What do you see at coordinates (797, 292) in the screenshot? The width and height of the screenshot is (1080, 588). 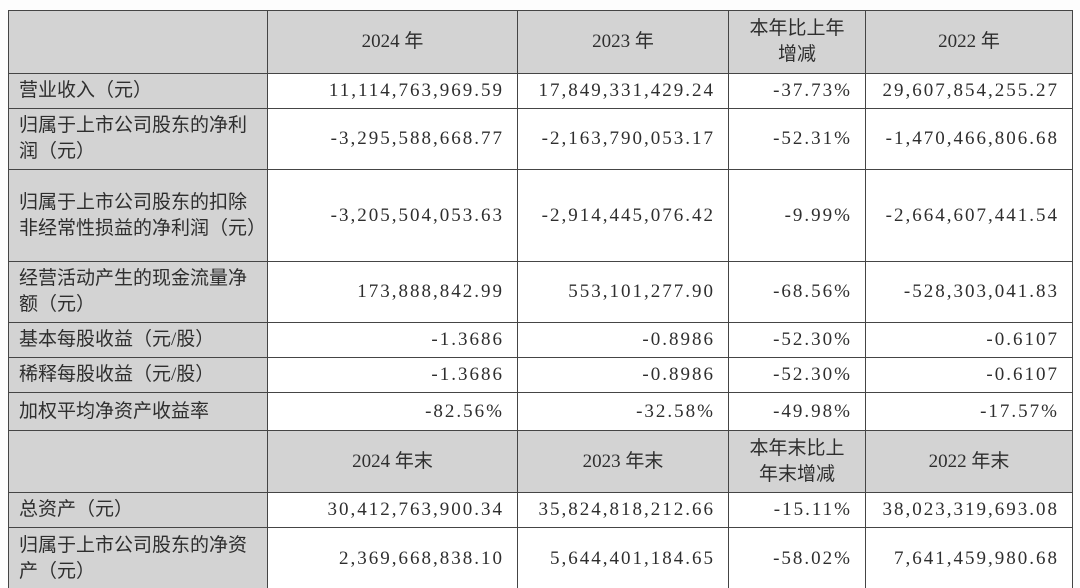 I see `value-change: -68.56%` at bounding box center [797, 292].